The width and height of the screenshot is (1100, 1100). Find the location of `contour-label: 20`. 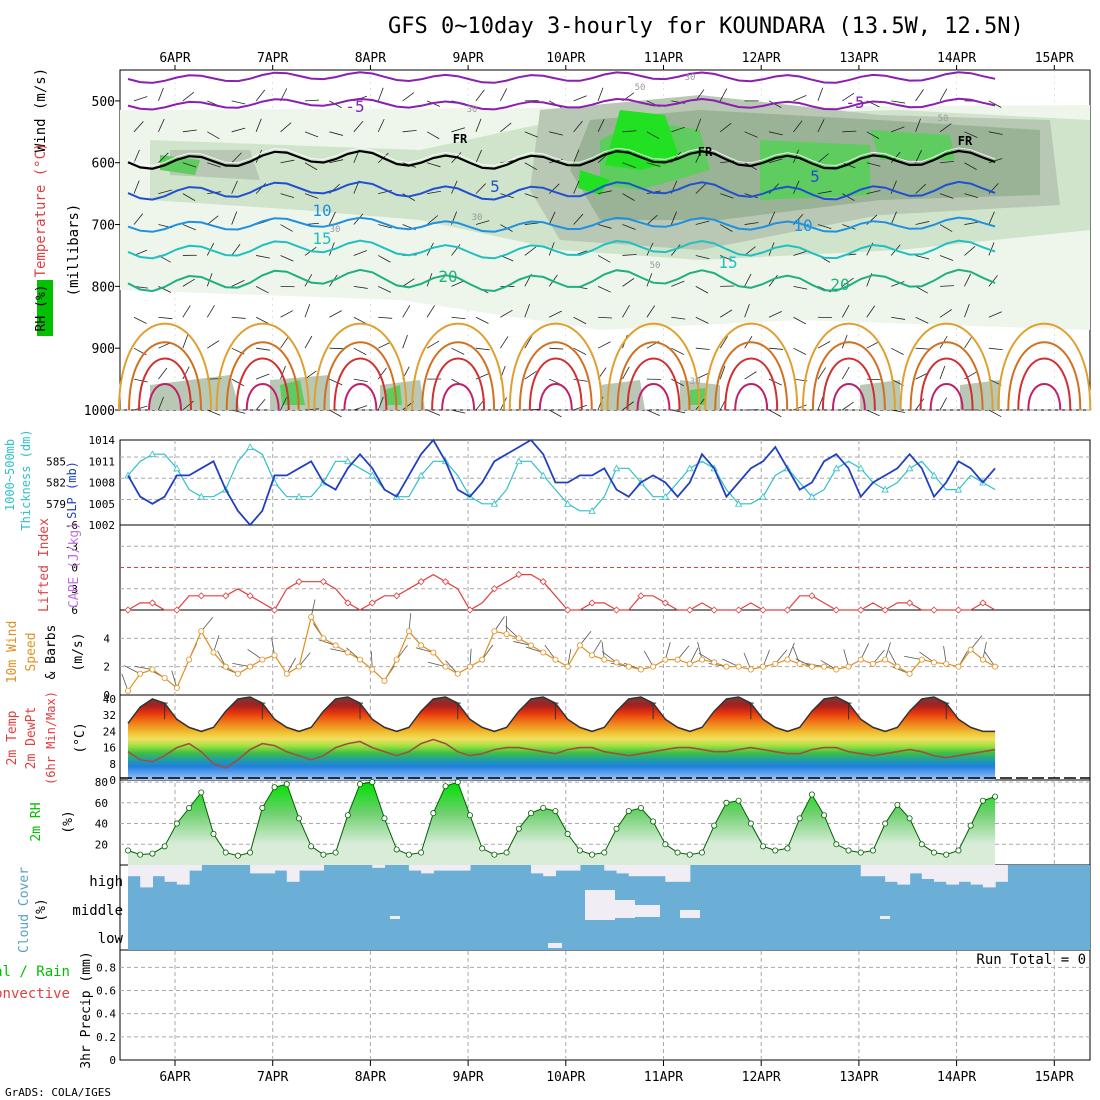

contour-label: 20 is located at coordinates (447, 276).